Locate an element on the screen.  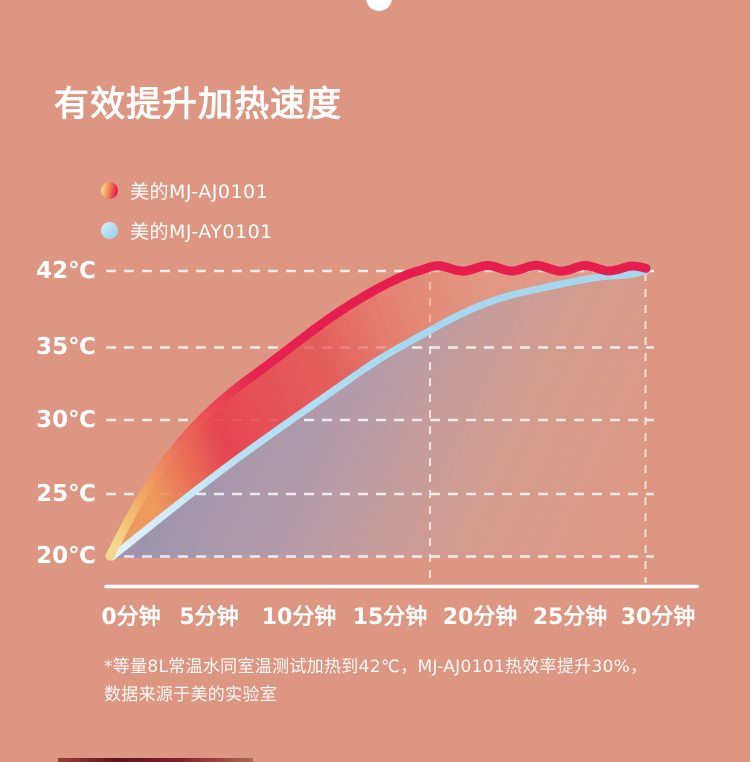
x-tick-10min: 10分钟 is located at coordinates (299, 617).